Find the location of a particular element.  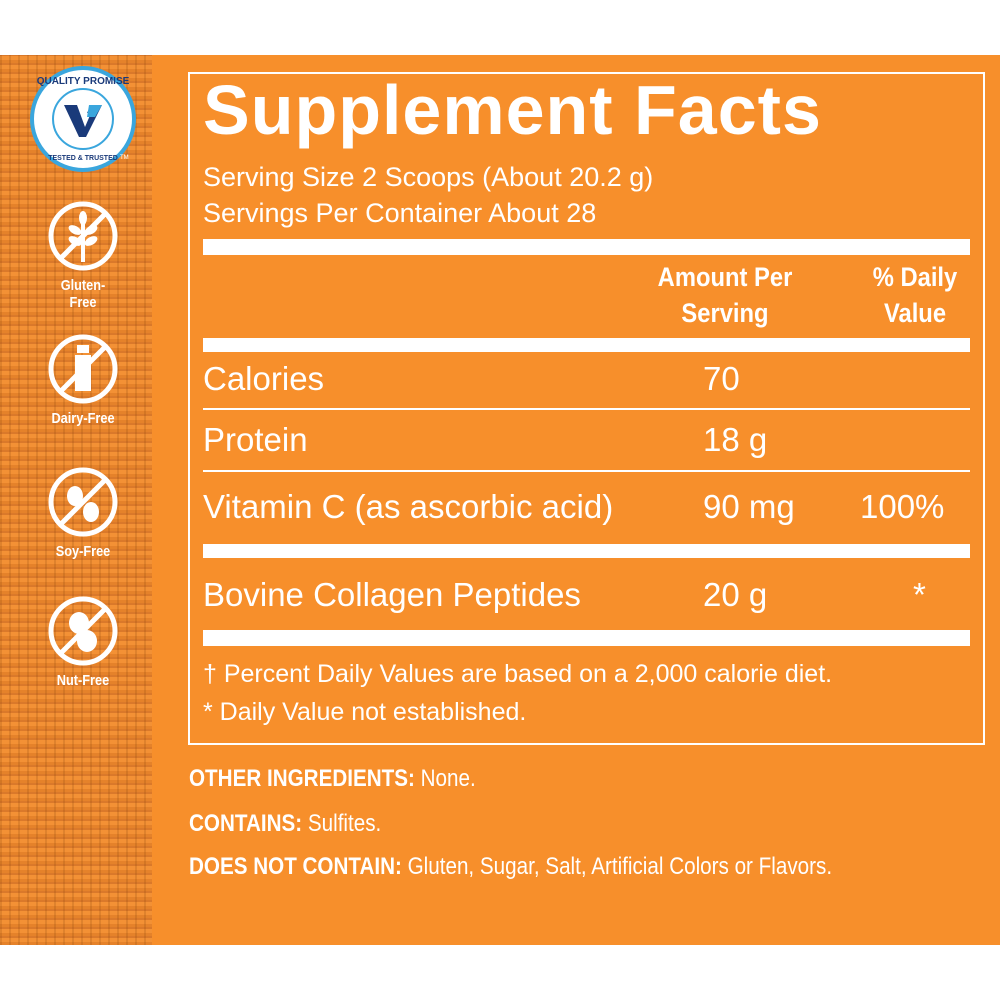

header-line: Amount Per is located at coordinates (725, 277).